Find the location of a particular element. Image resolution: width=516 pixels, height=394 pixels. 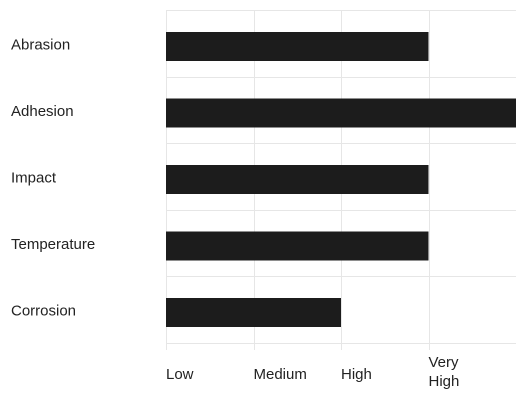

category-label-abrasion: Abrasion is located at coordinates (40, 44).